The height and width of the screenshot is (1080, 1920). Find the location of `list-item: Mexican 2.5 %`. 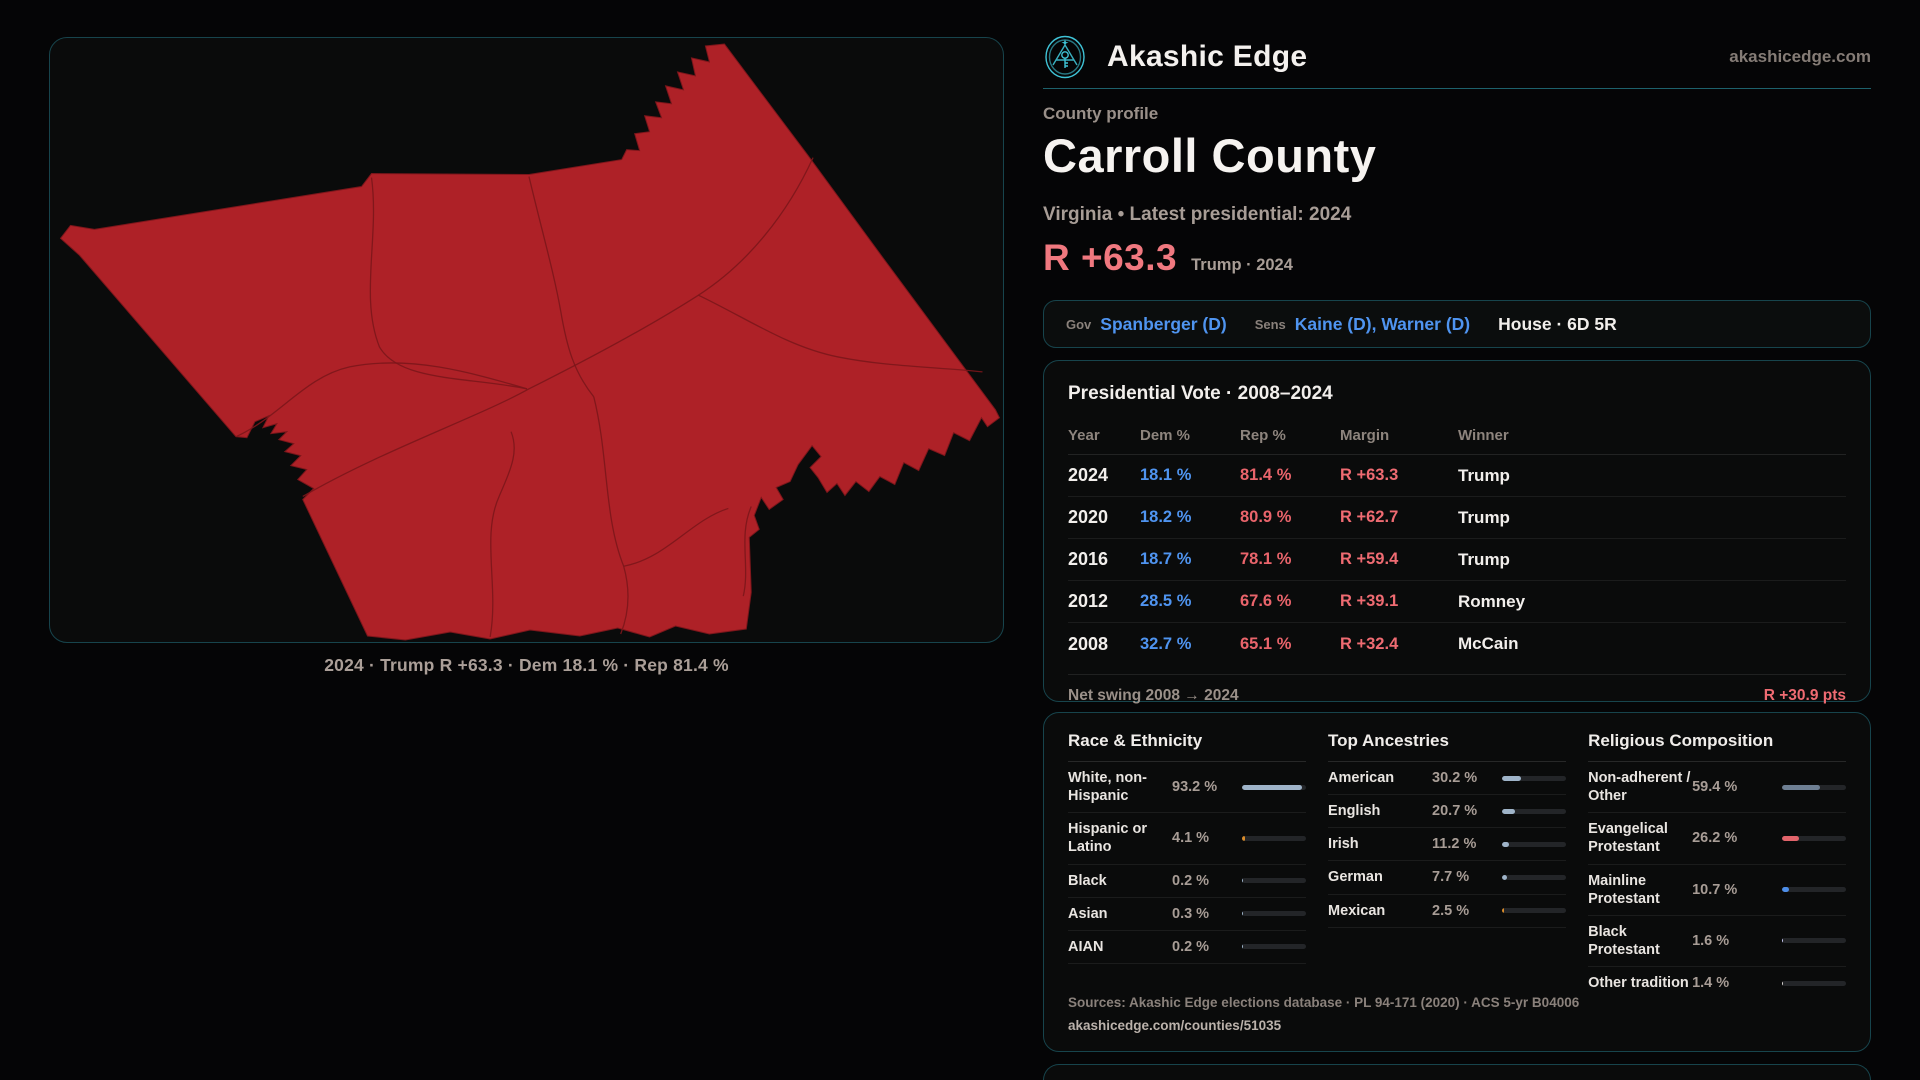

list-item: Mexican 2.5 % is located at coordinates (1447, 911).